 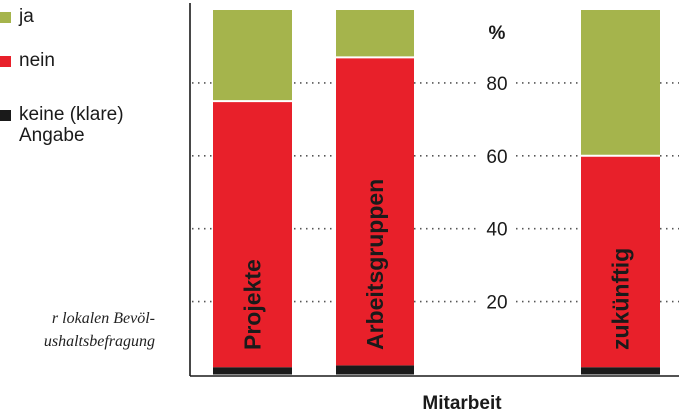 What do you see at coordinates (5, 17) in the screenshot?
I see `legend-swatch-ja` at bounding box center [5, 17].